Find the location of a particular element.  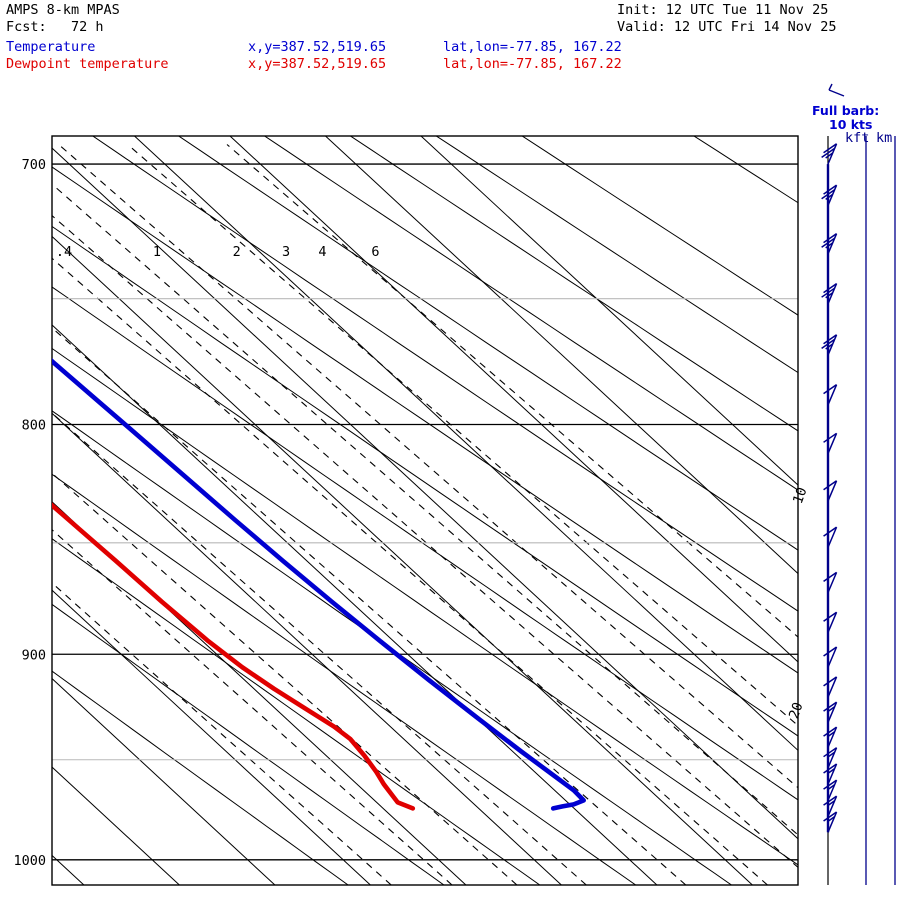

forecast-hour: Fcst: 72 h is located at coordinates (55, 27).